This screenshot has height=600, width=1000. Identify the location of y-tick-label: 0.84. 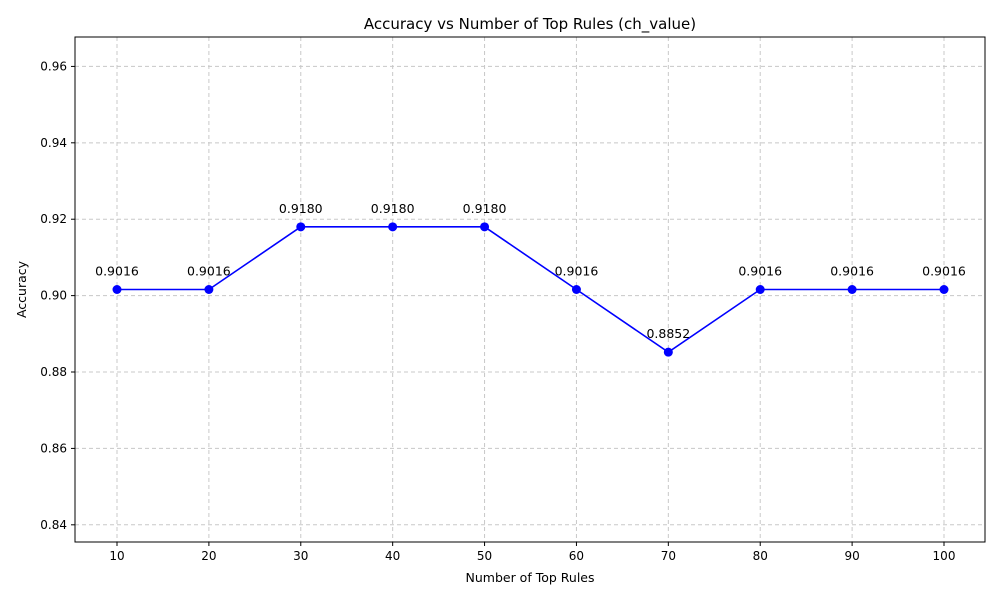
(53, 525).